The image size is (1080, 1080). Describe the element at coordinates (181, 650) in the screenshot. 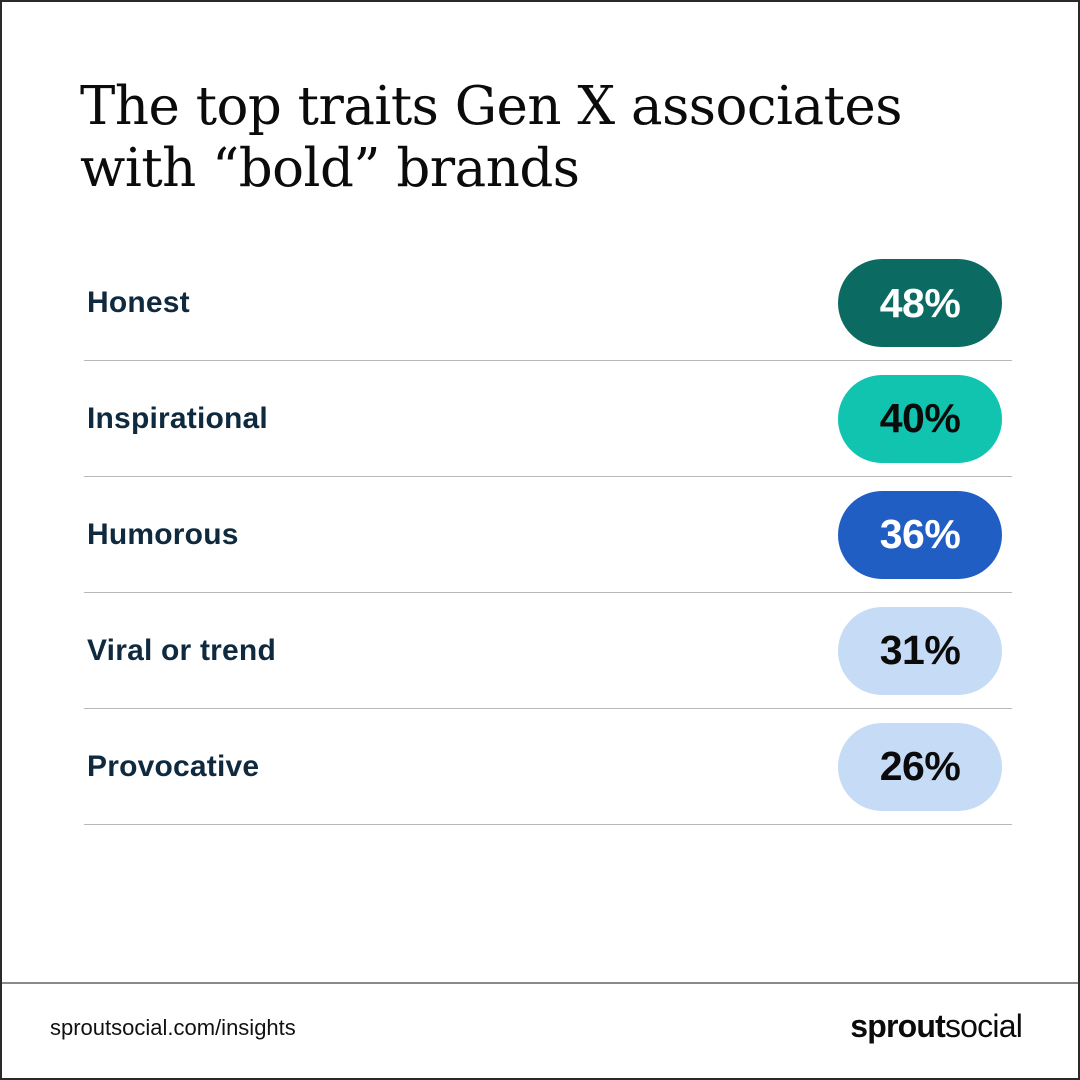

I see `trait-label: Viral or trend` at that location.